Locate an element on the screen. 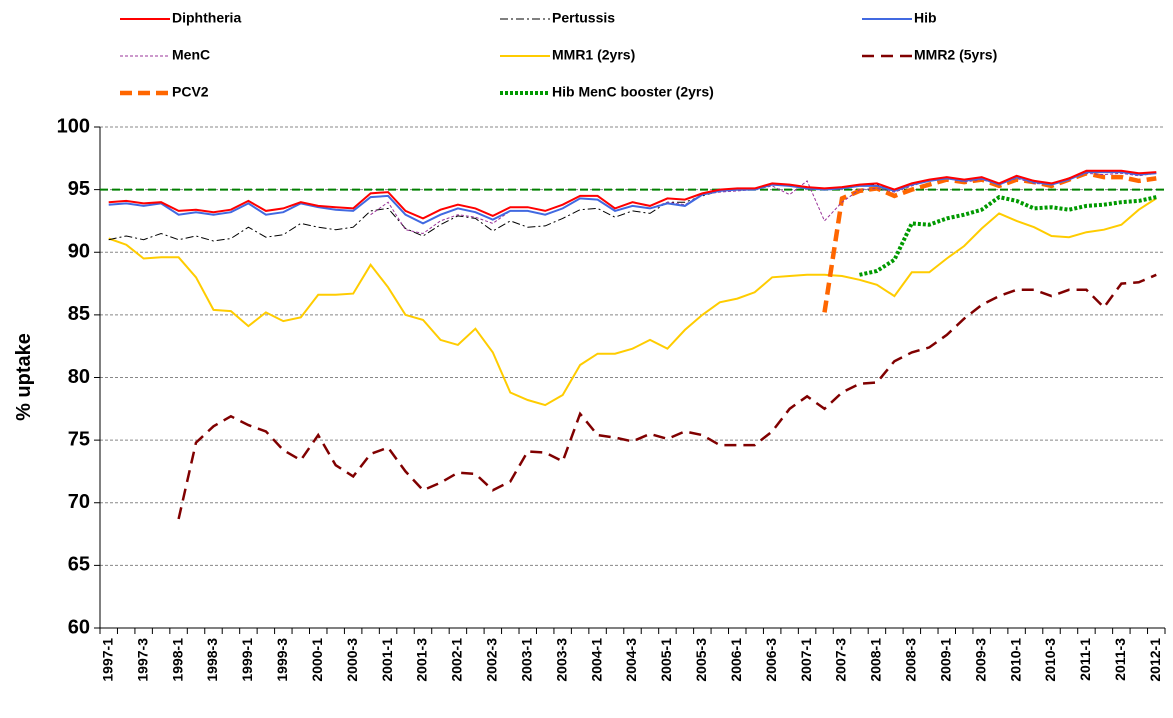 The image size is (1173, 718). x-tick-label: 2008-1 is located at coordinates (876, 660).